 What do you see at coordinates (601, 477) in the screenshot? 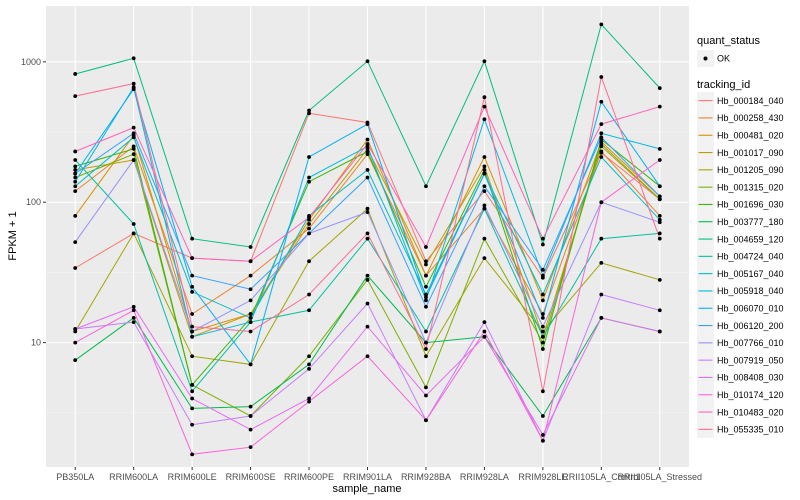
I see `x-tick-label: RRII105LA_Control` at bounding box center [601, 477].